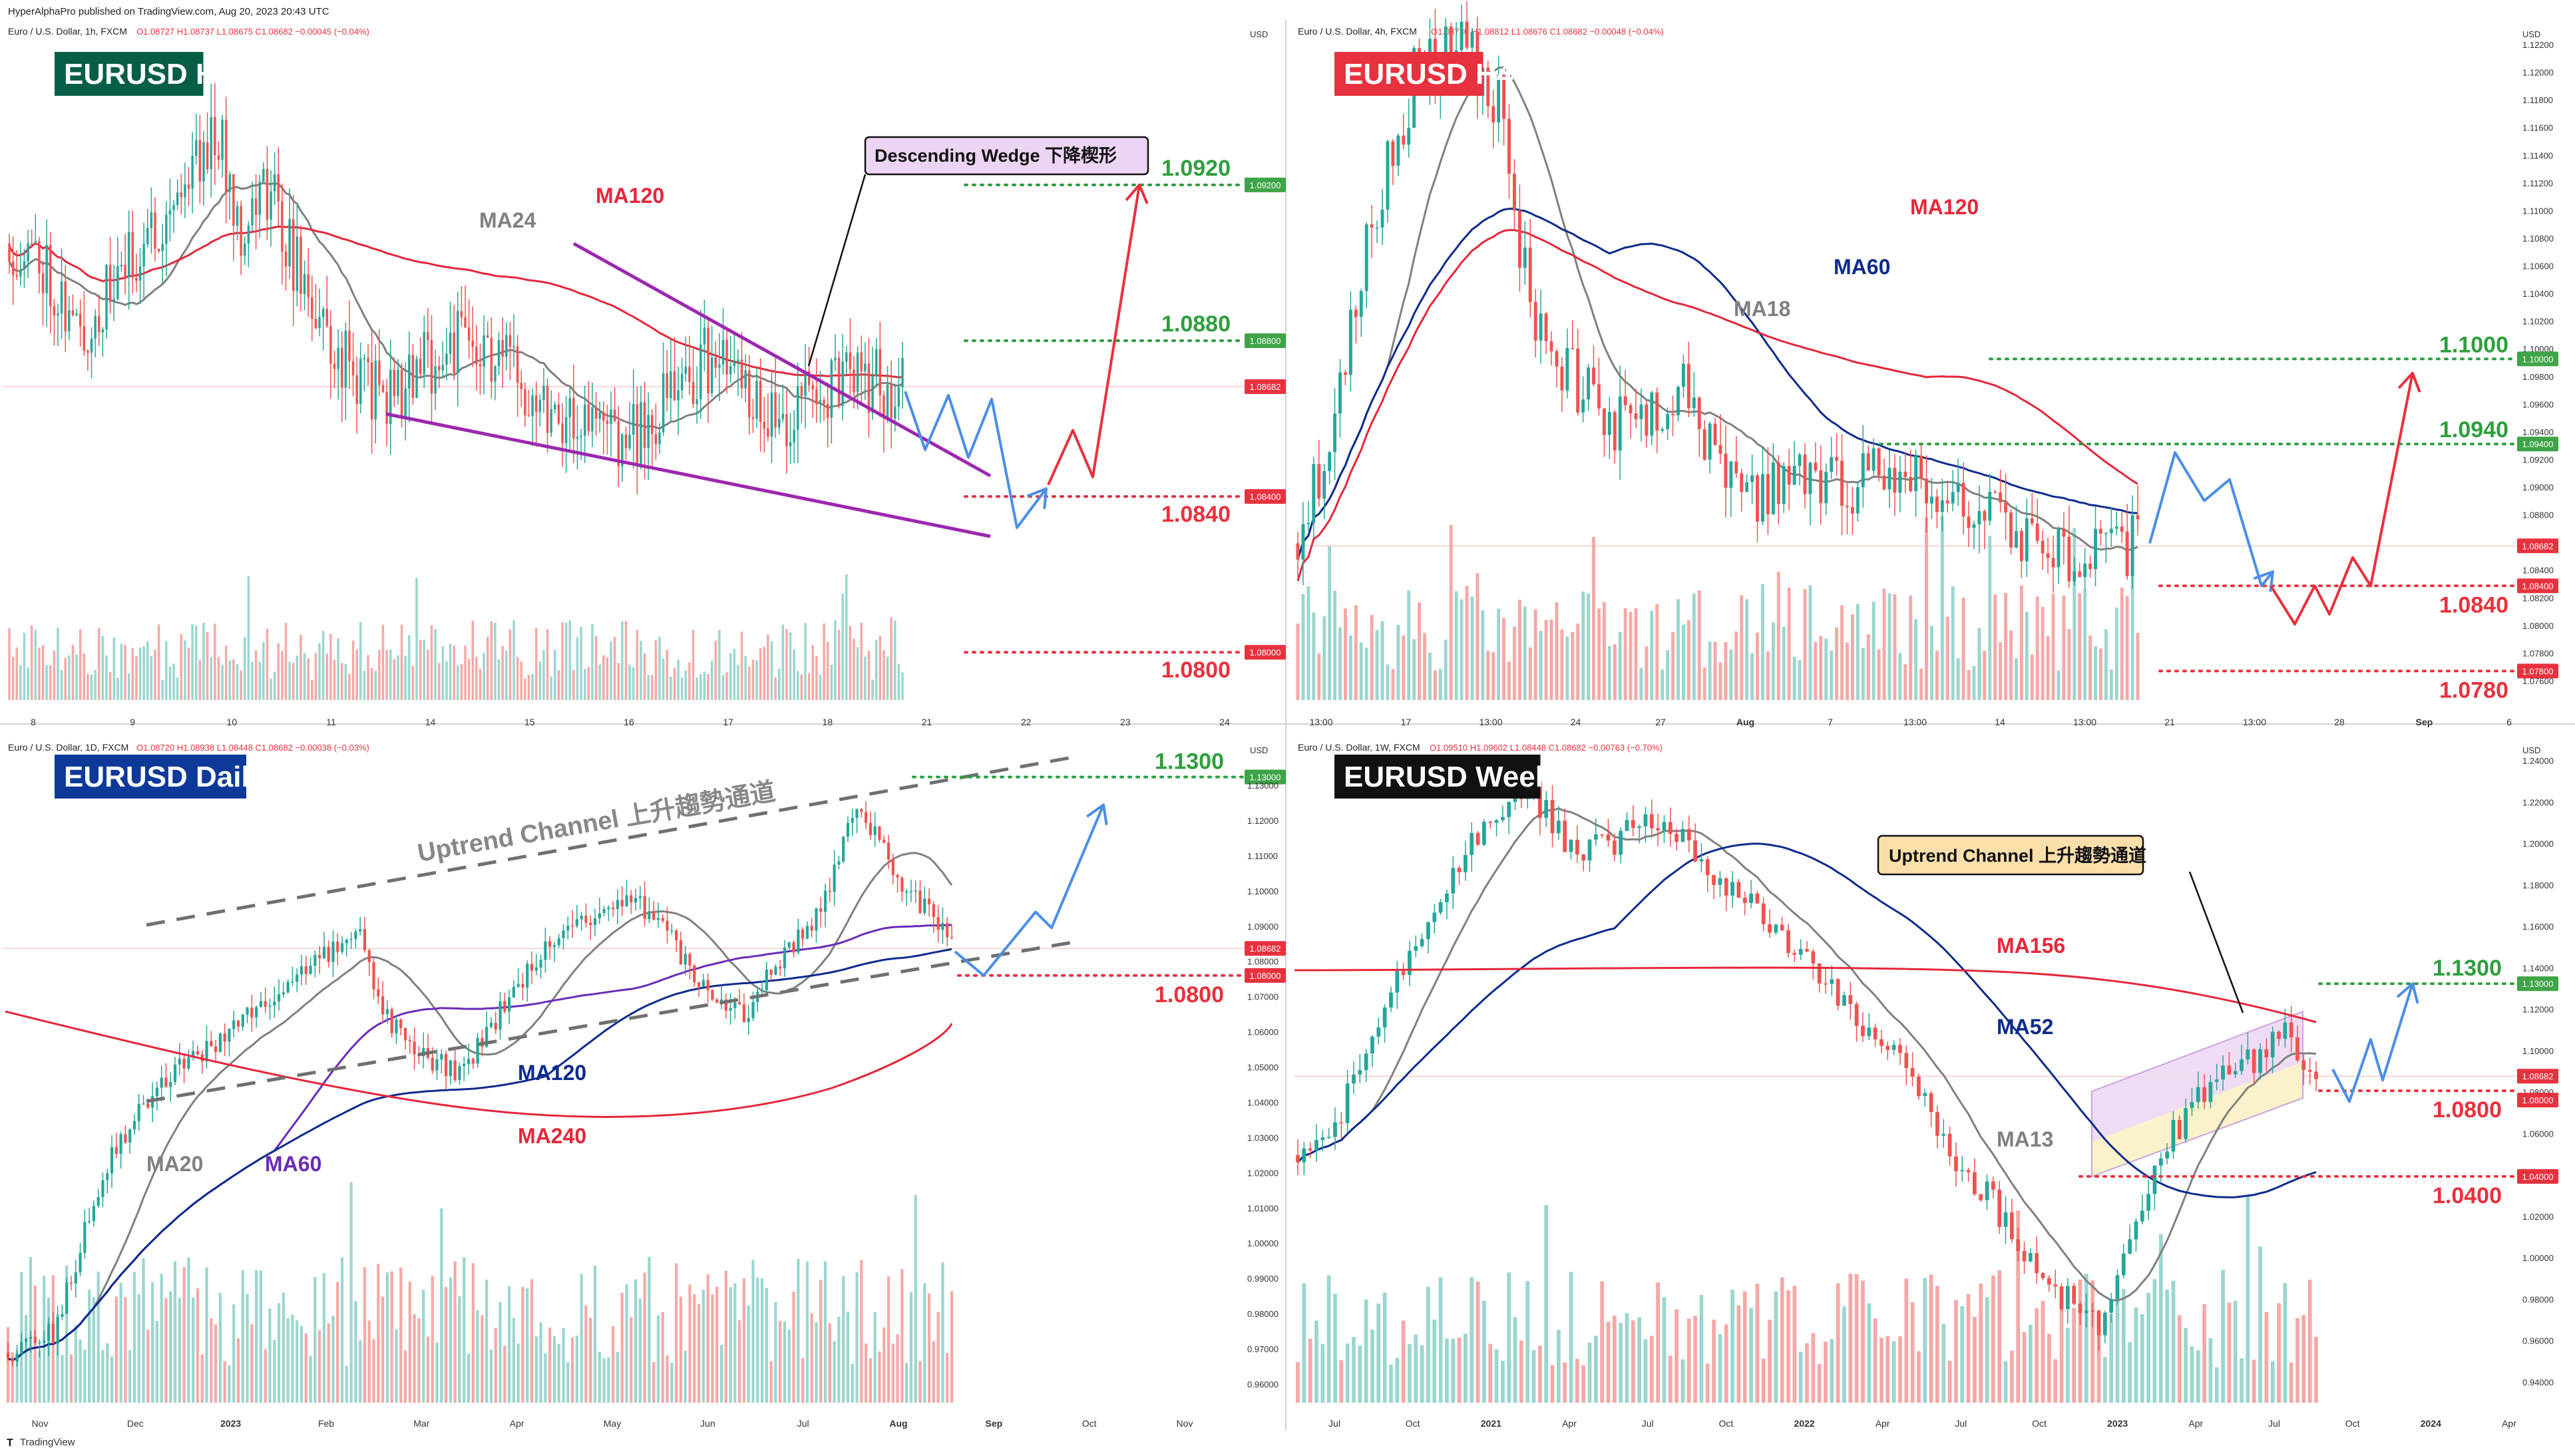  What do you see at coordinates (1357, 31) in the screenshot?
I see `legend: Euro / U.S. Dollar, 4h, FXCM` at bounding box center [1357, 31].